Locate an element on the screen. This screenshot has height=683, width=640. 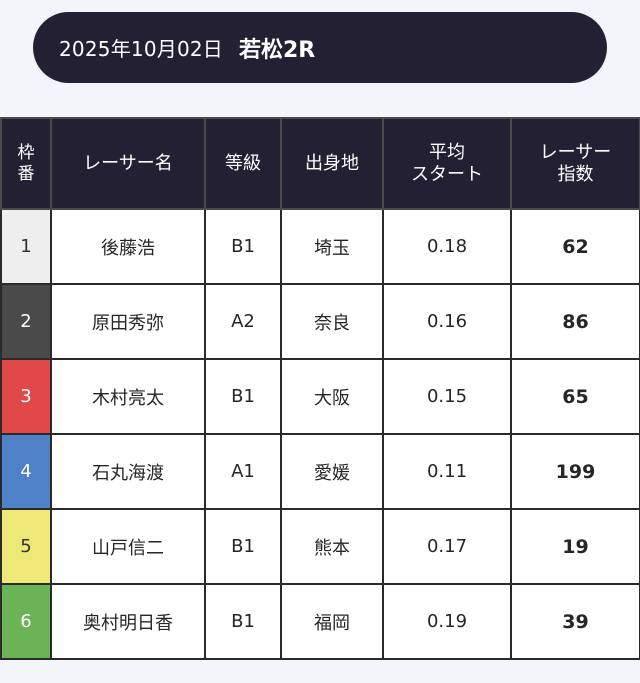
waku-cell: 1 is located at coordinates (26, 246).